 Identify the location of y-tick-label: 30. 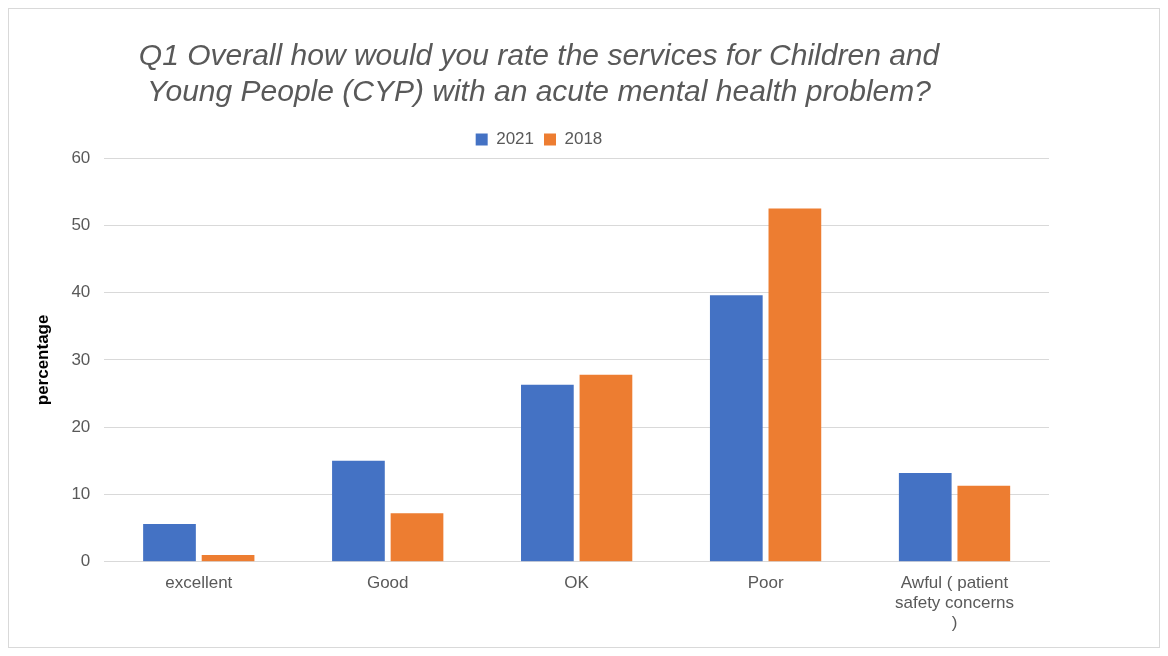
(81, 359).